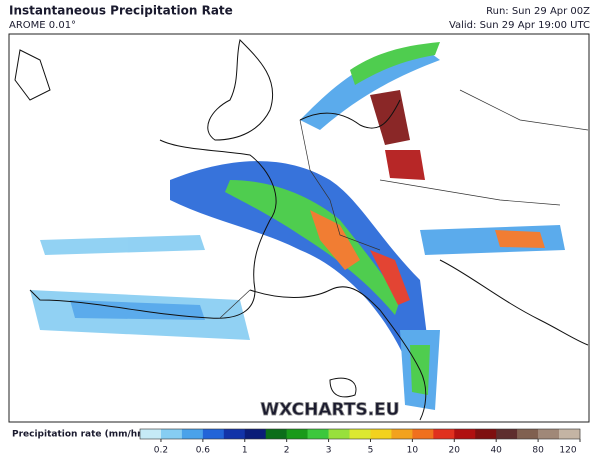 This screenshot has height=465, width=600. I want to click on legend-tick-label: 20, so click(455, 451).